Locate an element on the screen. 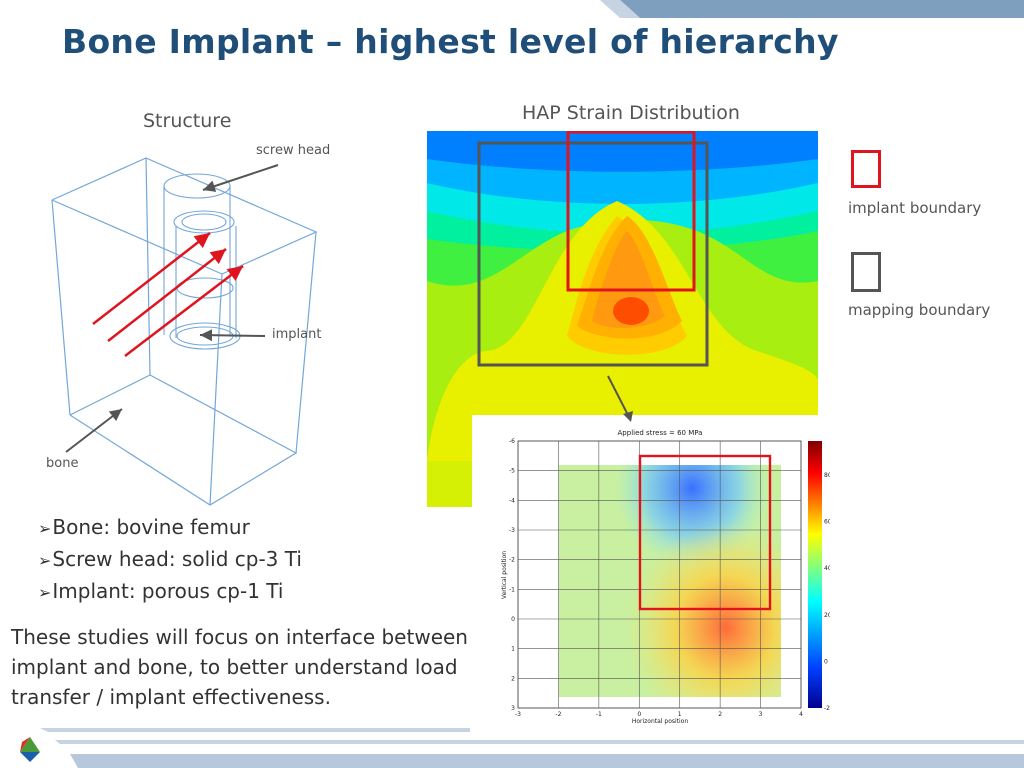  mapping-boundary-box is located at coordinates (593, 254).